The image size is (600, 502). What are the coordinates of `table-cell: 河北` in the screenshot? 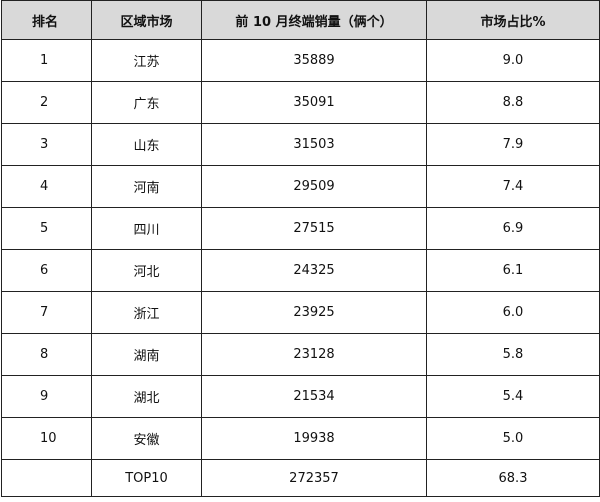 It's located at (146, 270).